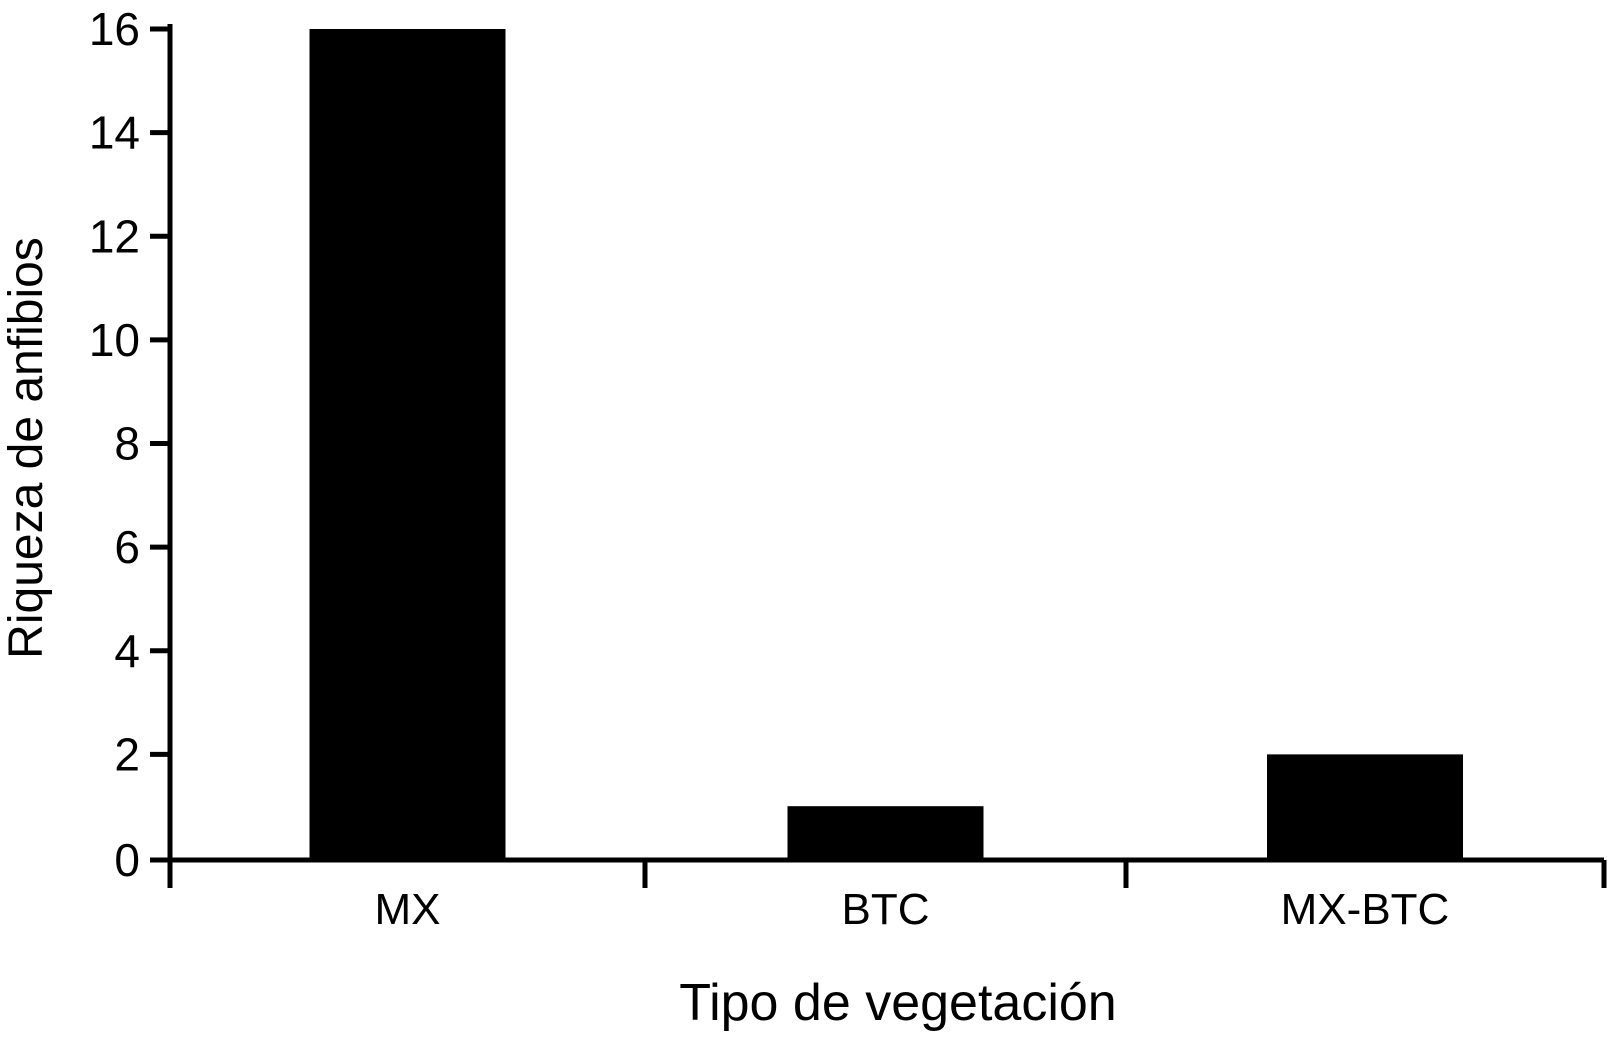 The width and height of the screenshot is (1607, 1047). Describe the element at coordinates (408, 909) in the screenshot. I see `x-tick-label: MX` at that location.